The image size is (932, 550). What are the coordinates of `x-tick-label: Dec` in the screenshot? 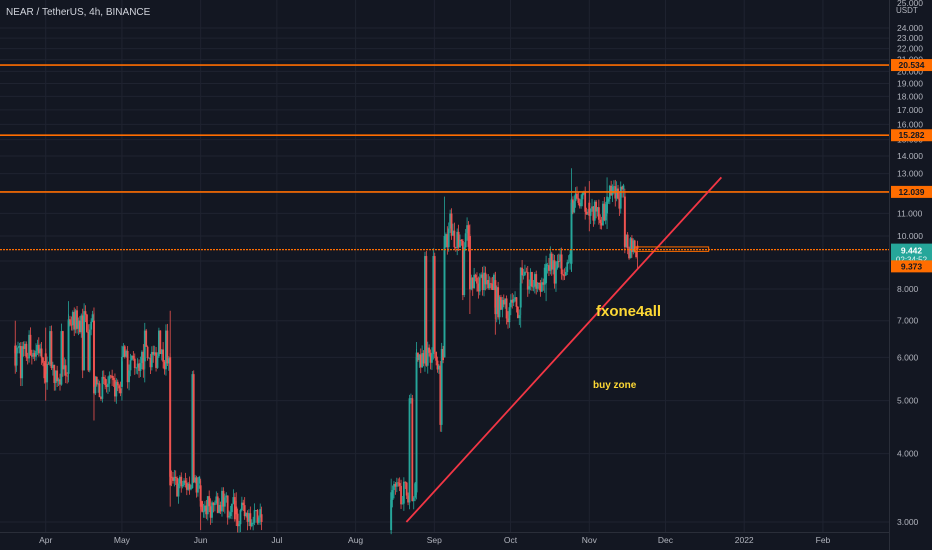 It's located at (666, 540).